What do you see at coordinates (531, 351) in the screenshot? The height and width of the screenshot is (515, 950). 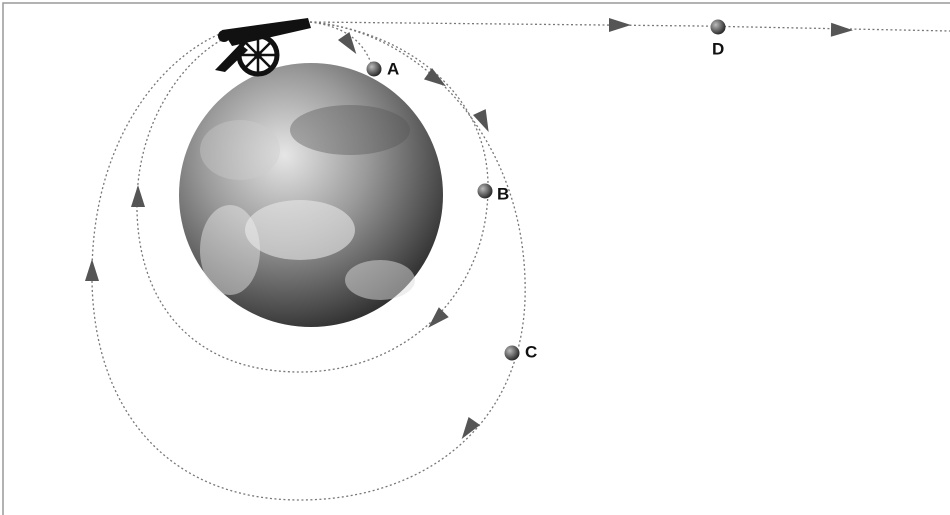 I see `point-label: C` at bounding box center [531, 351].